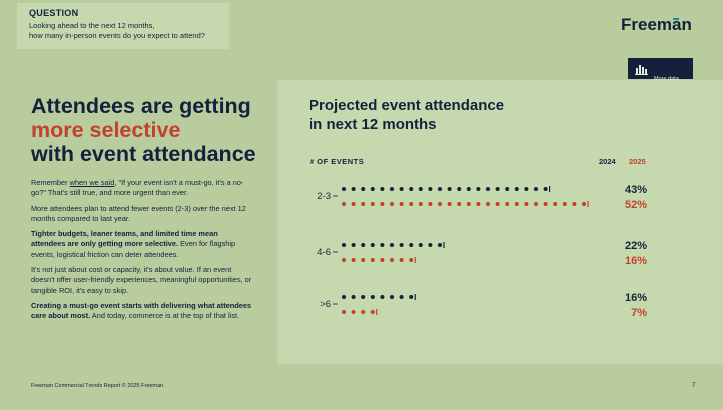  I want to click on category-label: 4-6, so click(324, 252).